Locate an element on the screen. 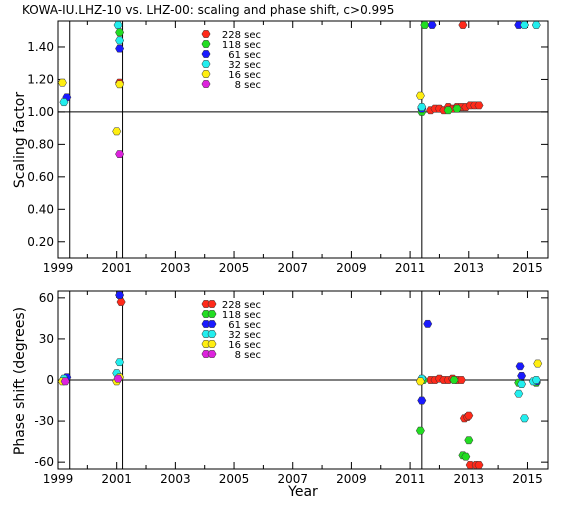  scaling-y-tick-label: 0.80 is located at coordinates (40, 144).